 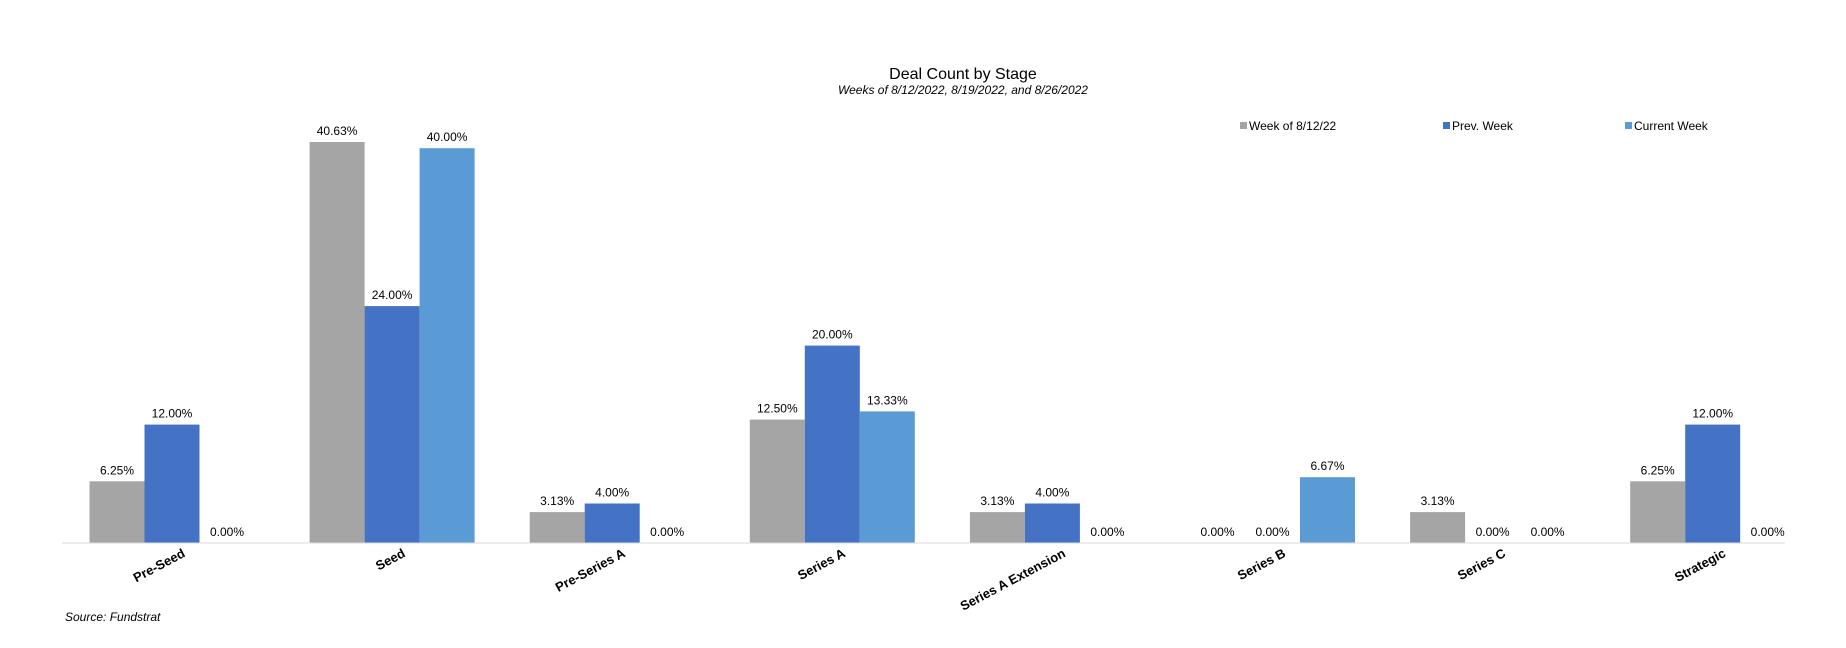 I want to click on data-label-pre-seed-prev-week: 12.00%, so click(x=172, y=414).